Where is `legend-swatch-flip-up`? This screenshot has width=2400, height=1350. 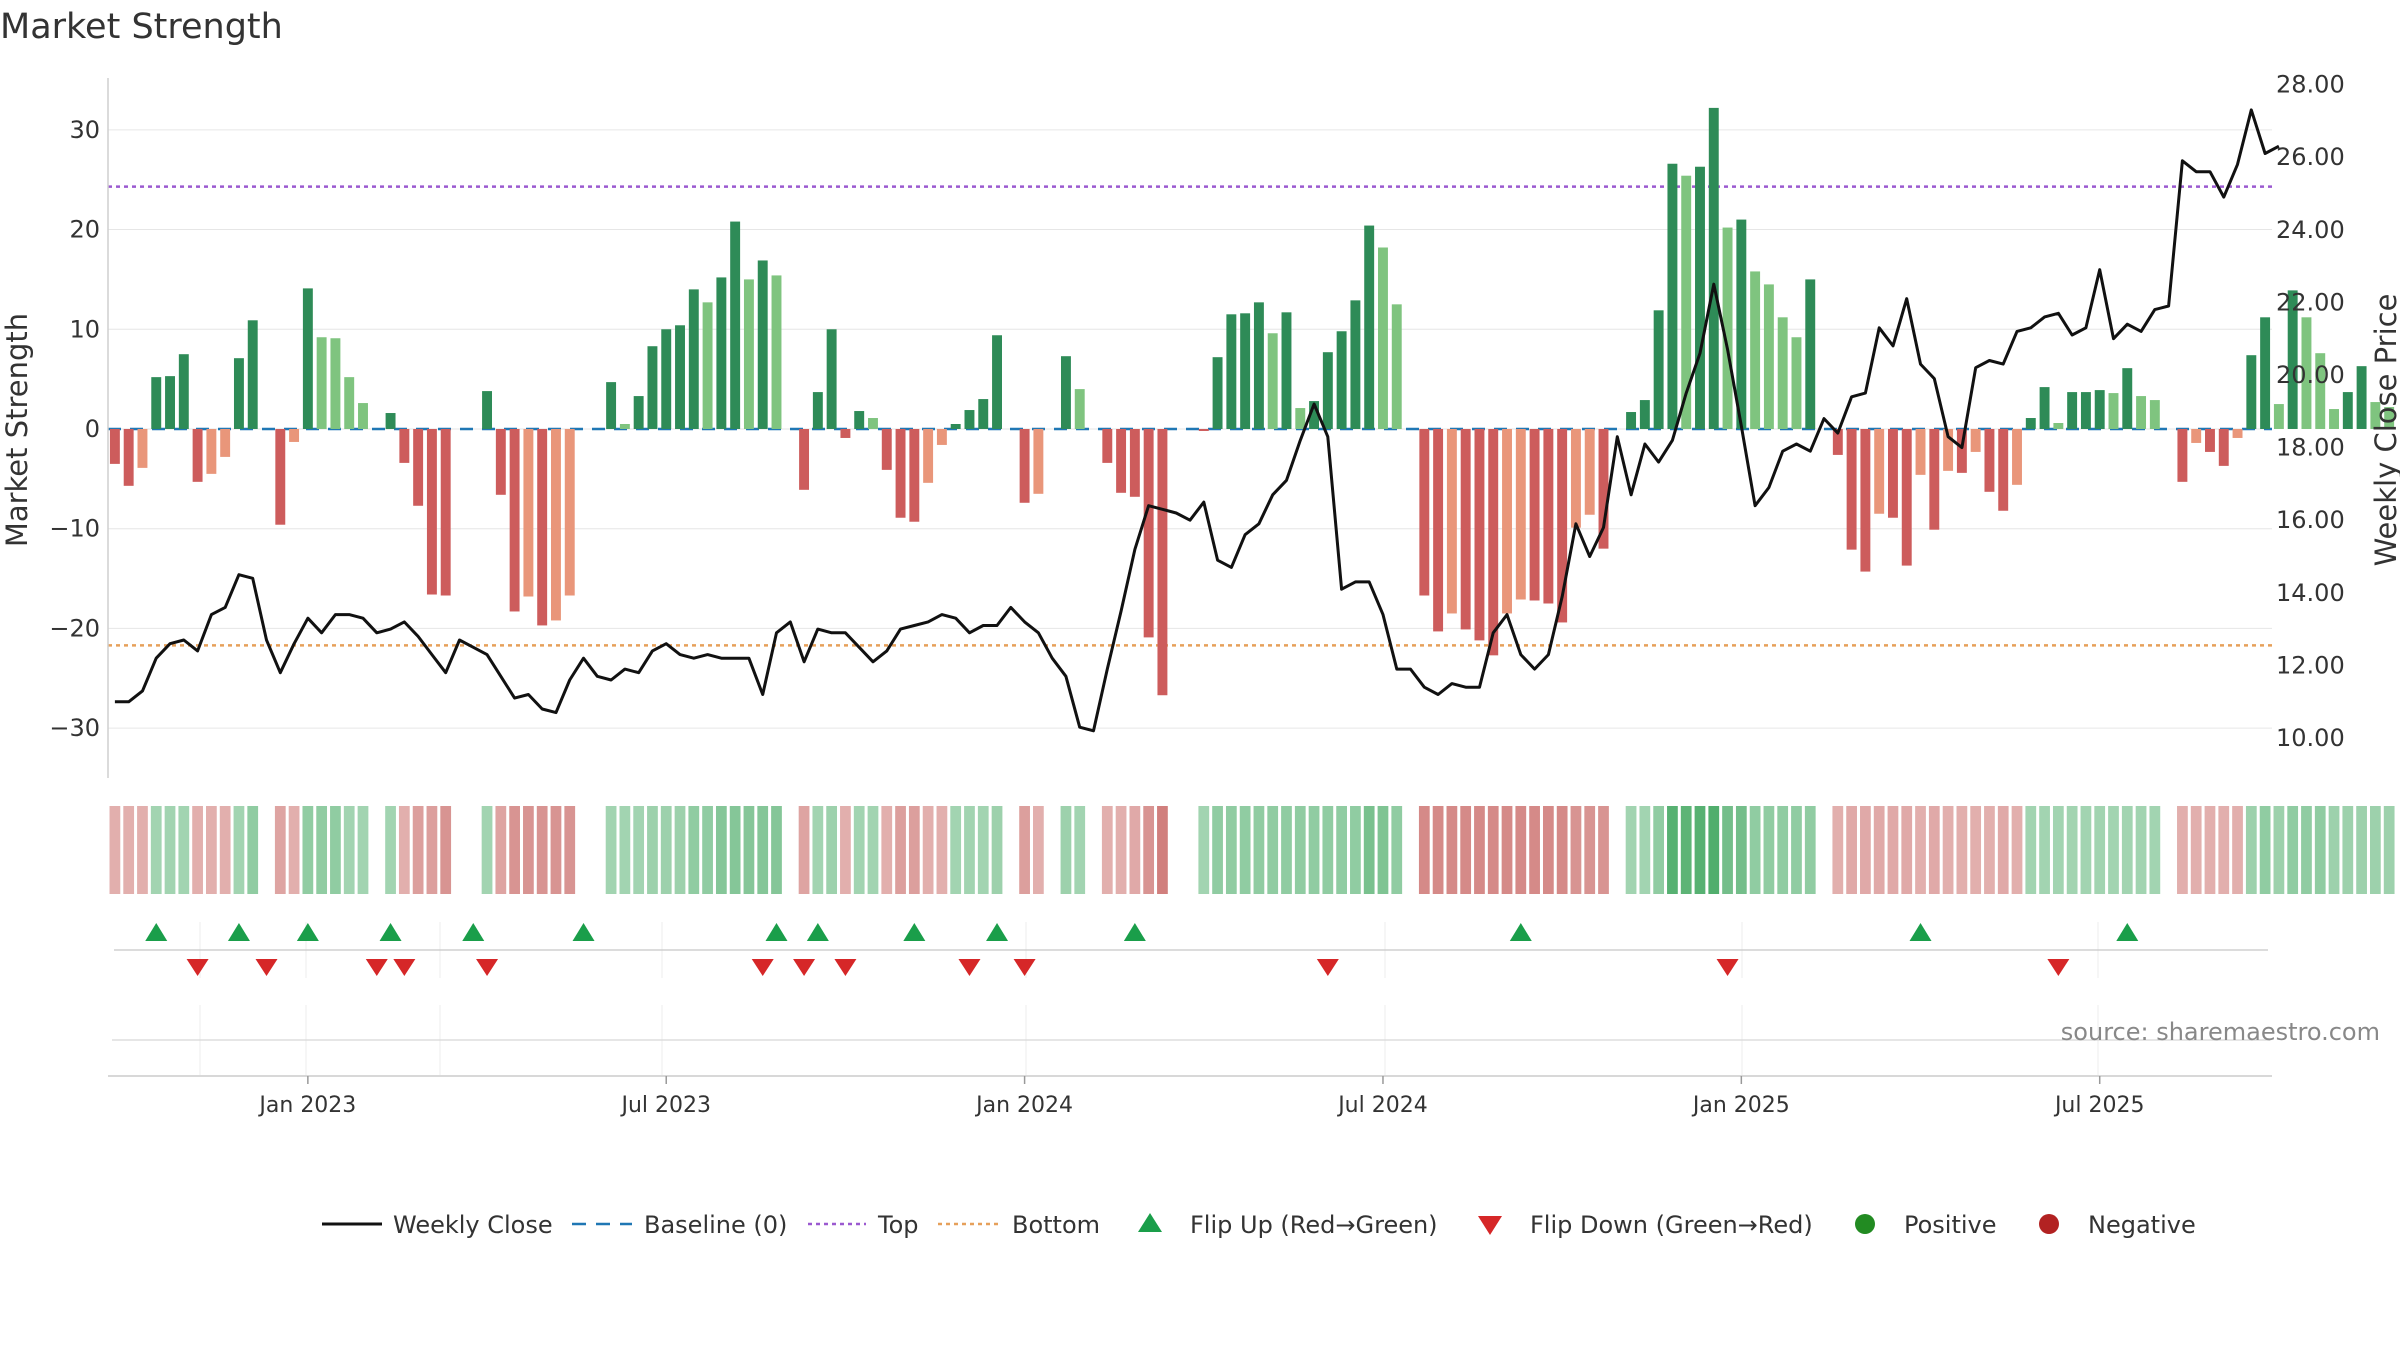
legend-swatch-flip-up is located at coordinates (1150, 1222).